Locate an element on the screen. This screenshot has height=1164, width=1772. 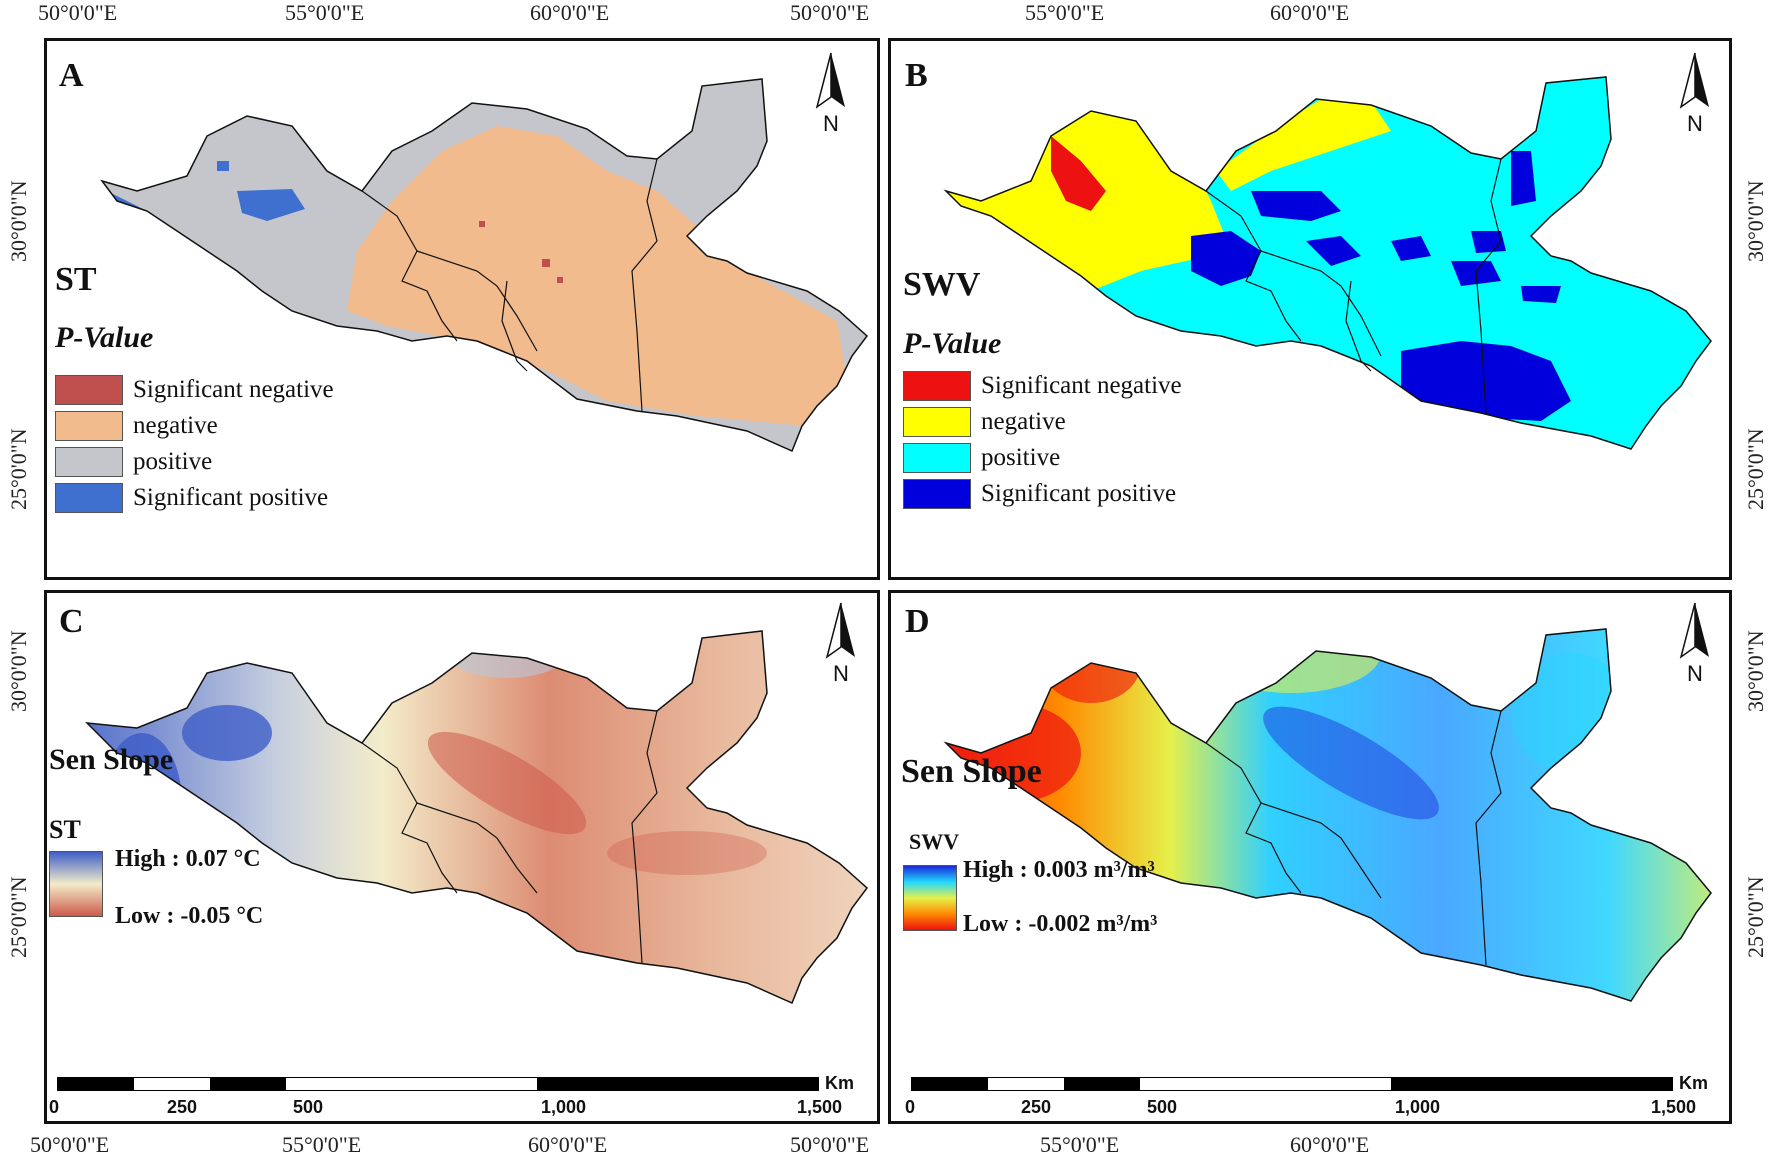
panel-a-legend-pos: positive is located at coordinates (133, 462).